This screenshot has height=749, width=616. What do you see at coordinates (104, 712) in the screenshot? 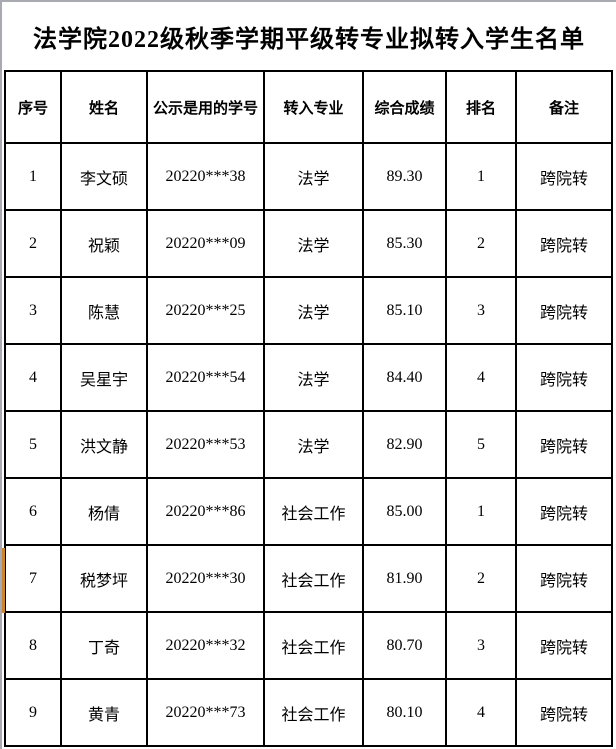
I see `cell-name: 黄青` at bounding box center [104, 712].